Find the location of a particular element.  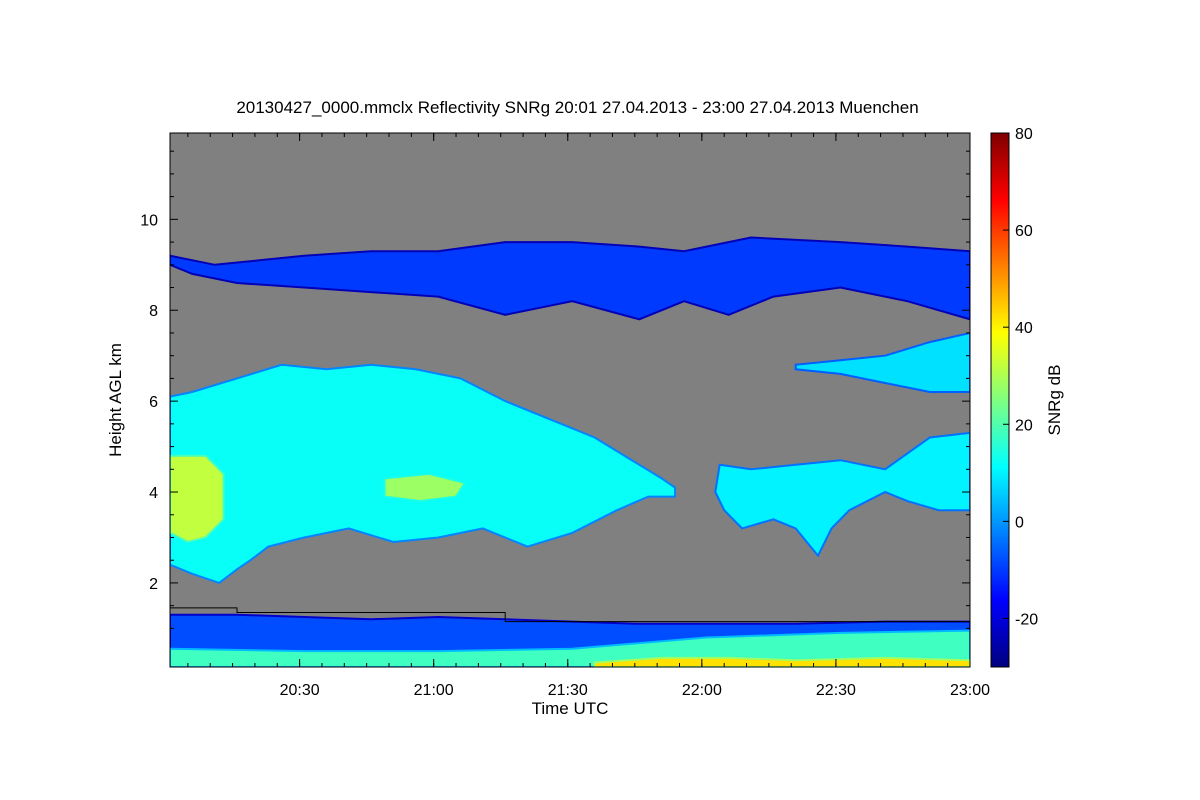

colorbar-tick-label: 0 is located at coordinates (1019, 522).